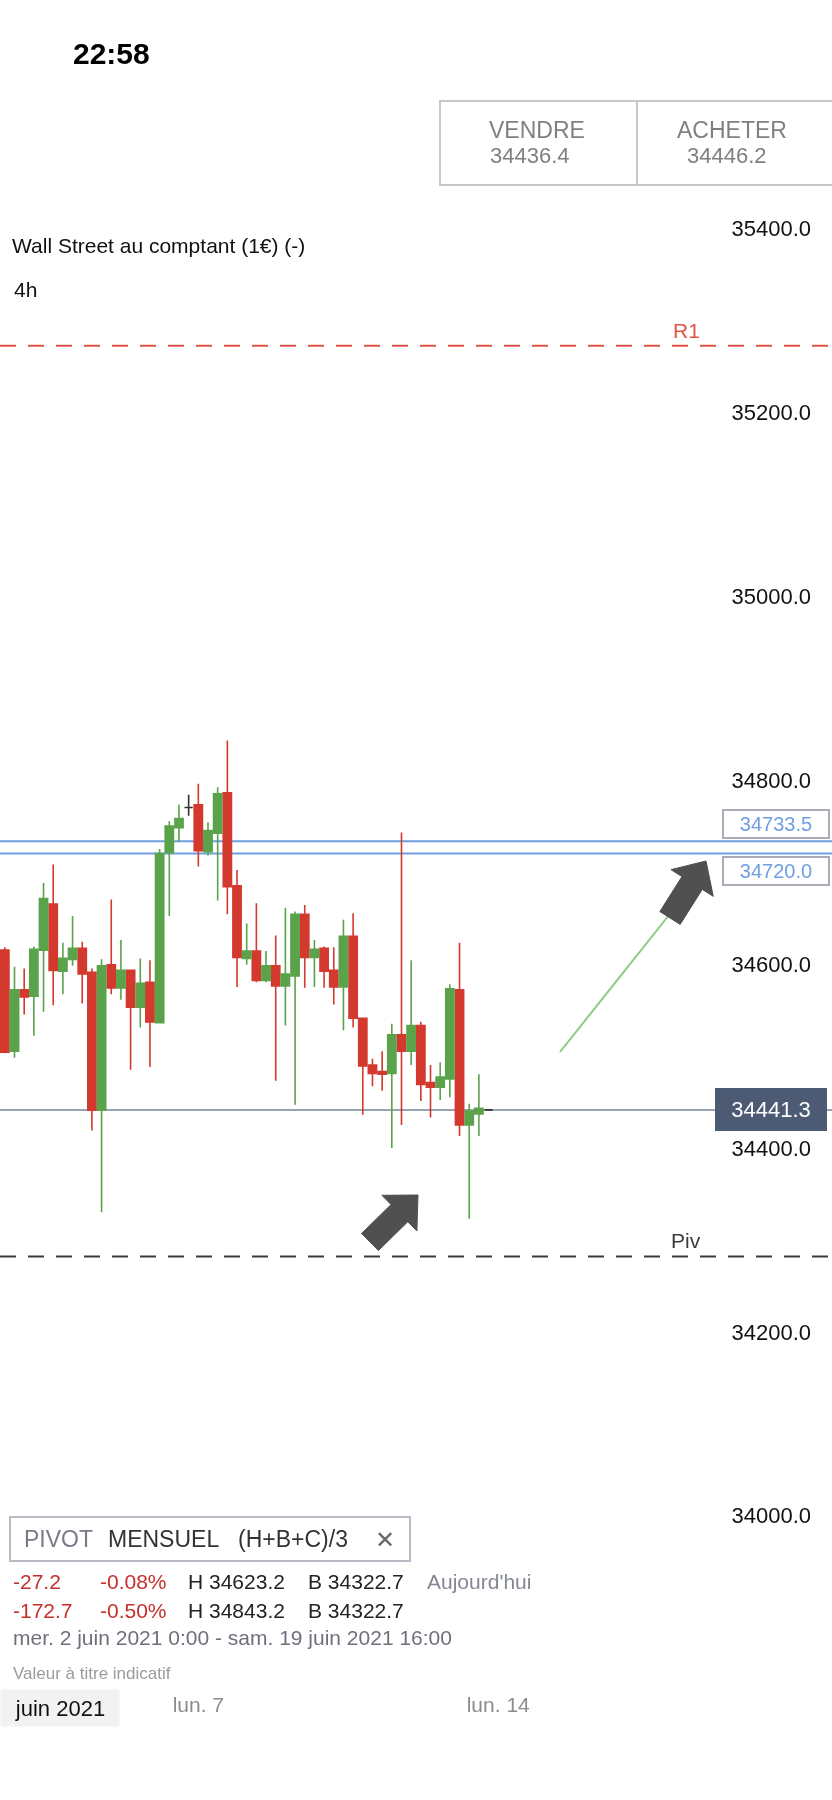  What do you see at coordinates (686, 330) in the screenshot?
I see `ref-line-label: R1` at bounding box center [686, 330].